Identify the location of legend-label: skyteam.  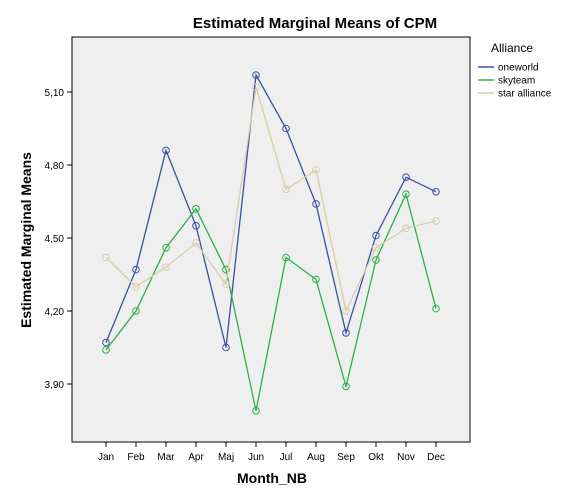
(516, 81).